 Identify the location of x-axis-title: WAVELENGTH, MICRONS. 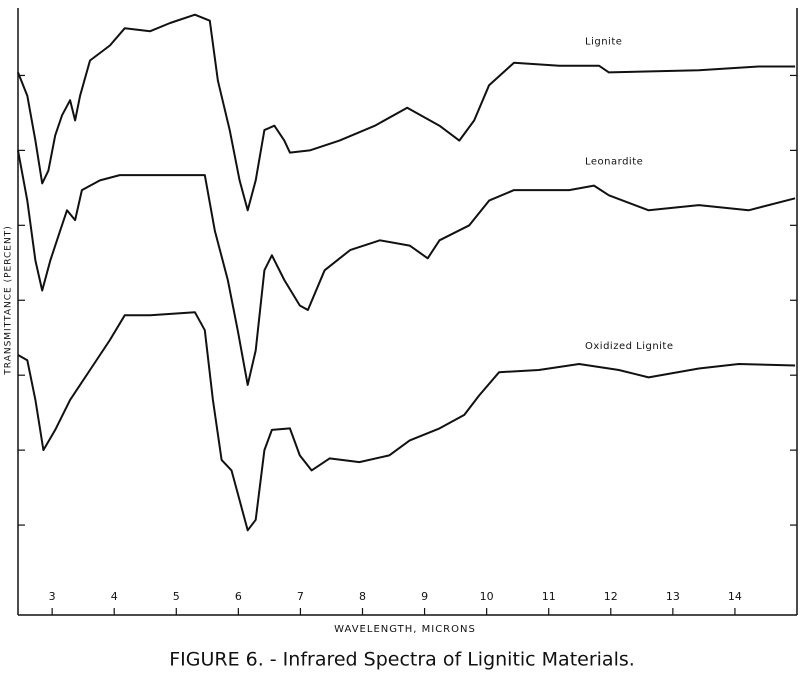
(405, 629).